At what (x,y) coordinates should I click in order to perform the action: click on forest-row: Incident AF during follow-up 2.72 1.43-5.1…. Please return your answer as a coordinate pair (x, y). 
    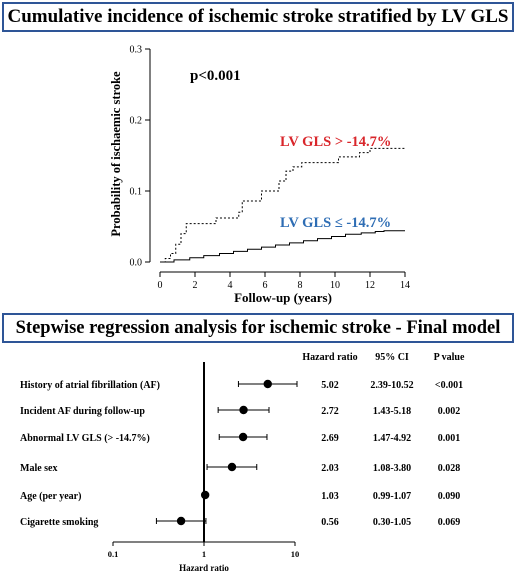
    Looking at the image, I should click on (240, 411).